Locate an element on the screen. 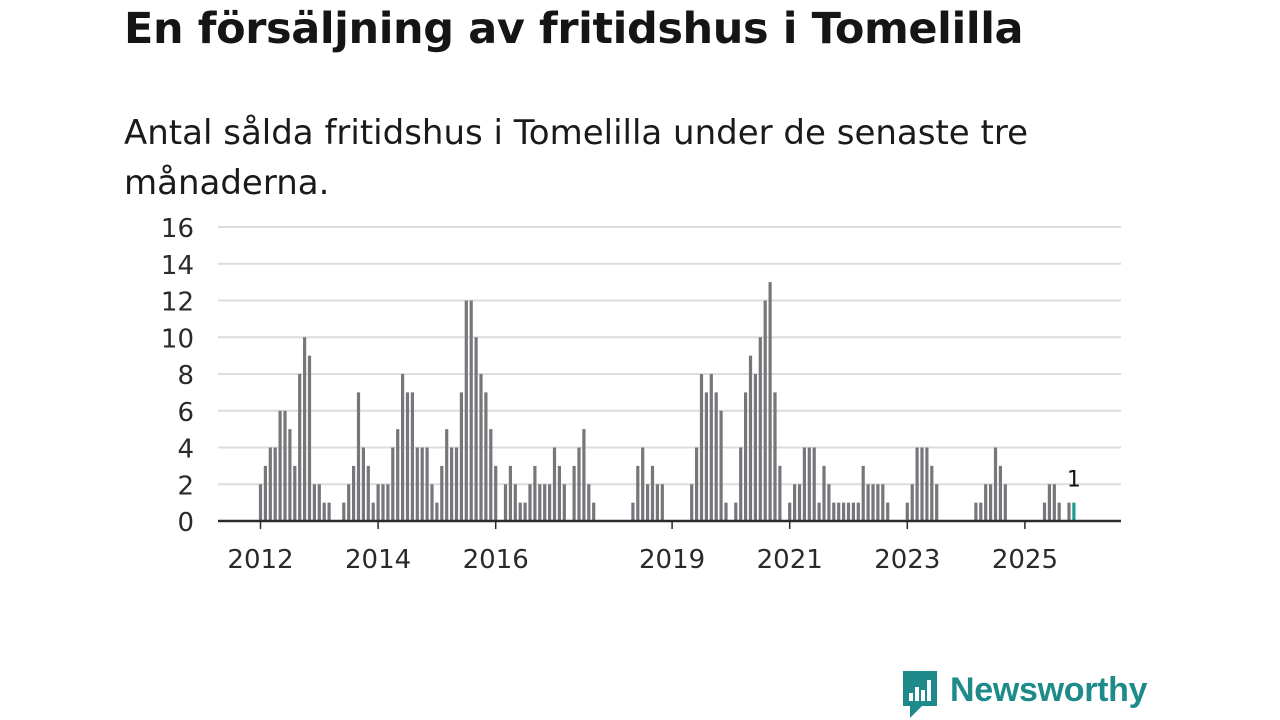 The height and width of the screenshot is (720, 1280). y-tick-label: 6 is located at coordinates (185, 413).